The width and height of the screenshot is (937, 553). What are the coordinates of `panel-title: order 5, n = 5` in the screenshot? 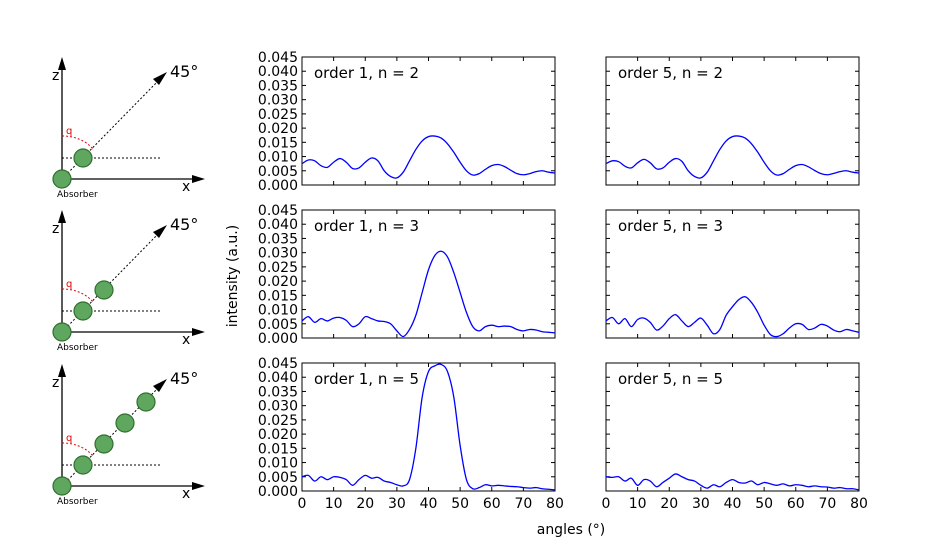 It's located at (670, 379).